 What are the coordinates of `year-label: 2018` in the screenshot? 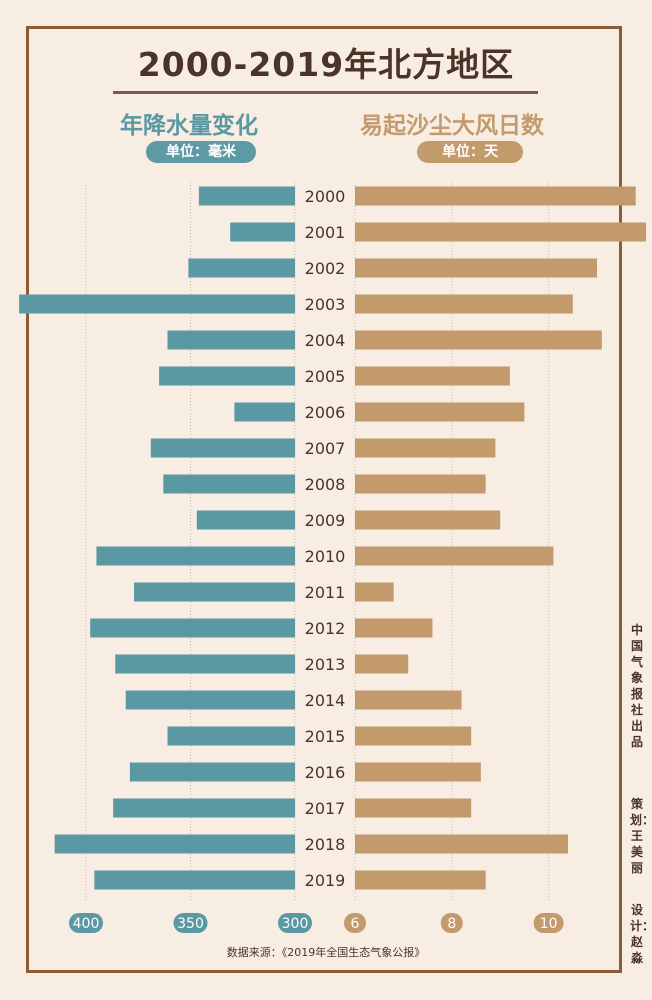 It's located at (325, 844).